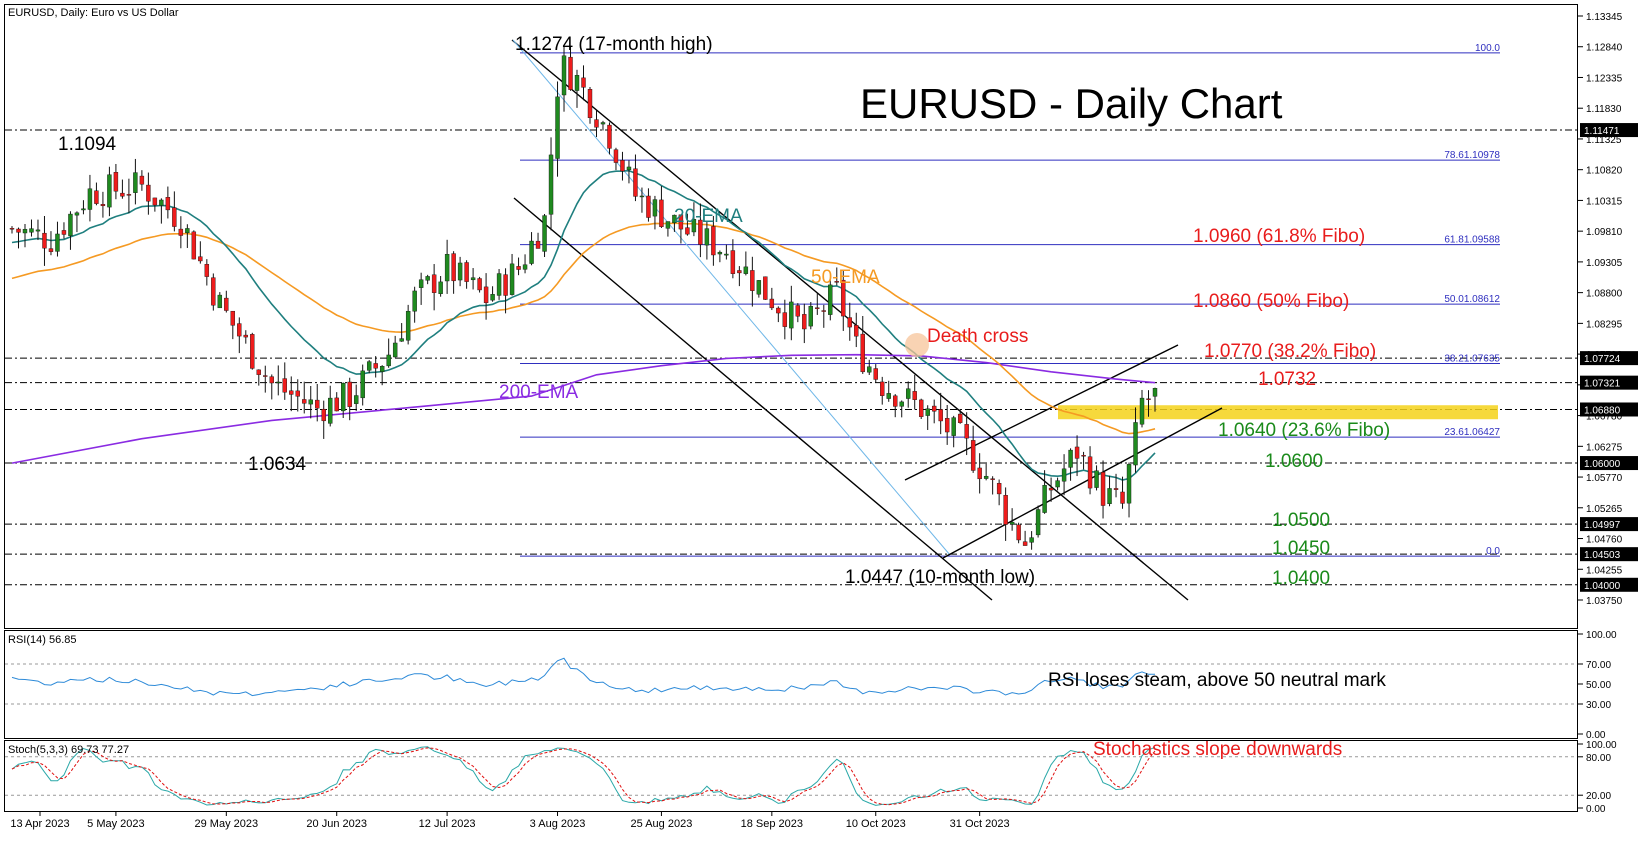 This screenshot has height=841, width=1642. I want to click on price-tick-label: 1.04255, so click(1604, 570).